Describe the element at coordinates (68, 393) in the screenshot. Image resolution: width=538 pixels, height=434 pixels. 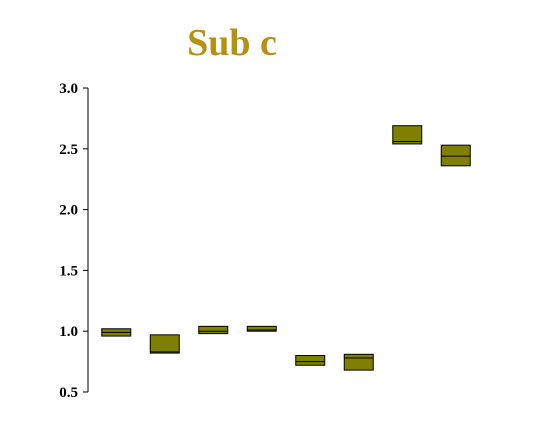
I see `y-tick-label: 0.5` at that location.